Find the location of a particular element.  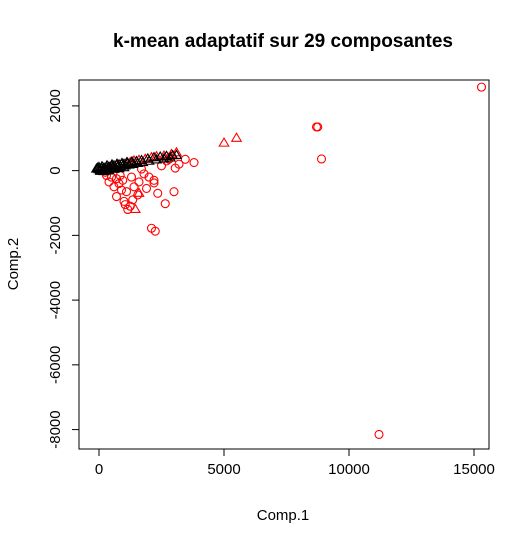

y-axis: -8000 -6000 -4000 -2000 0 2000 is located at coordinates (63, 269).